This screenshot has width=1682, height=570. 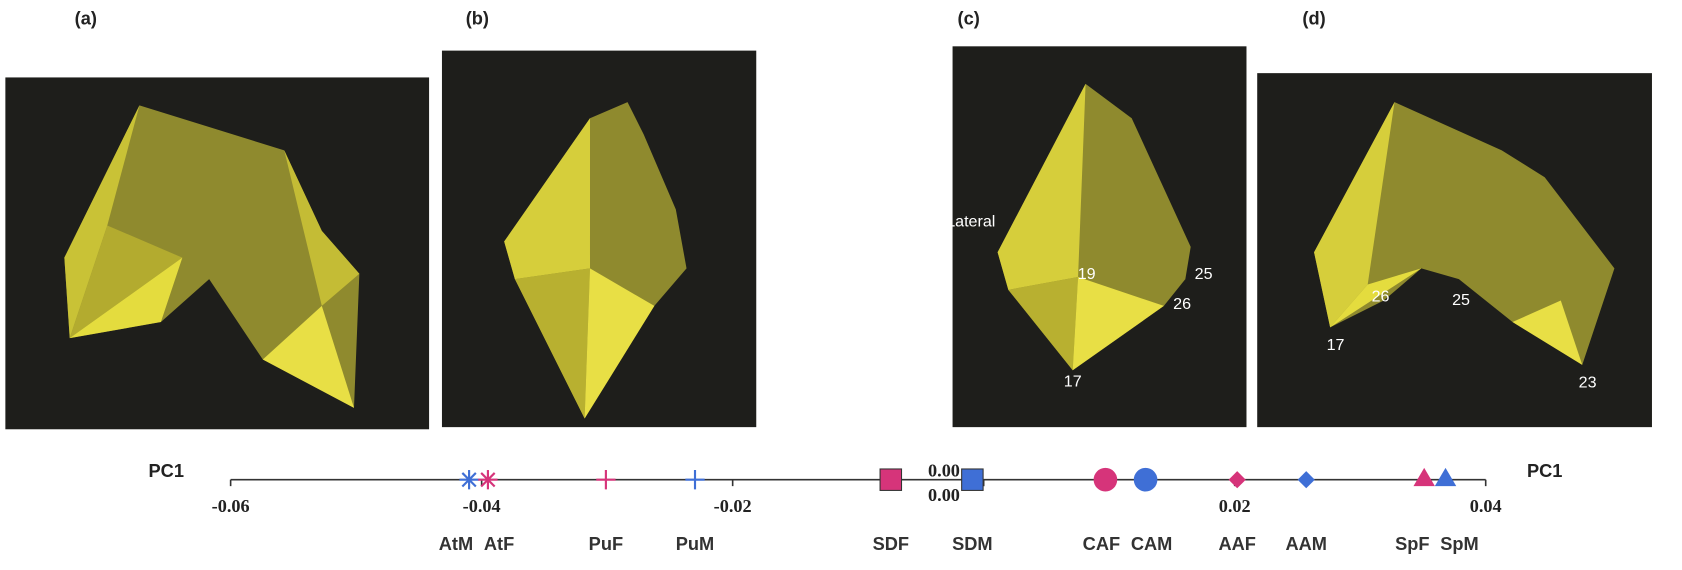 What do you see at coordinates (1235, 506) in the screenshot?
I see `x-tick-label: 0.02` at bounding box center [1235, 506].